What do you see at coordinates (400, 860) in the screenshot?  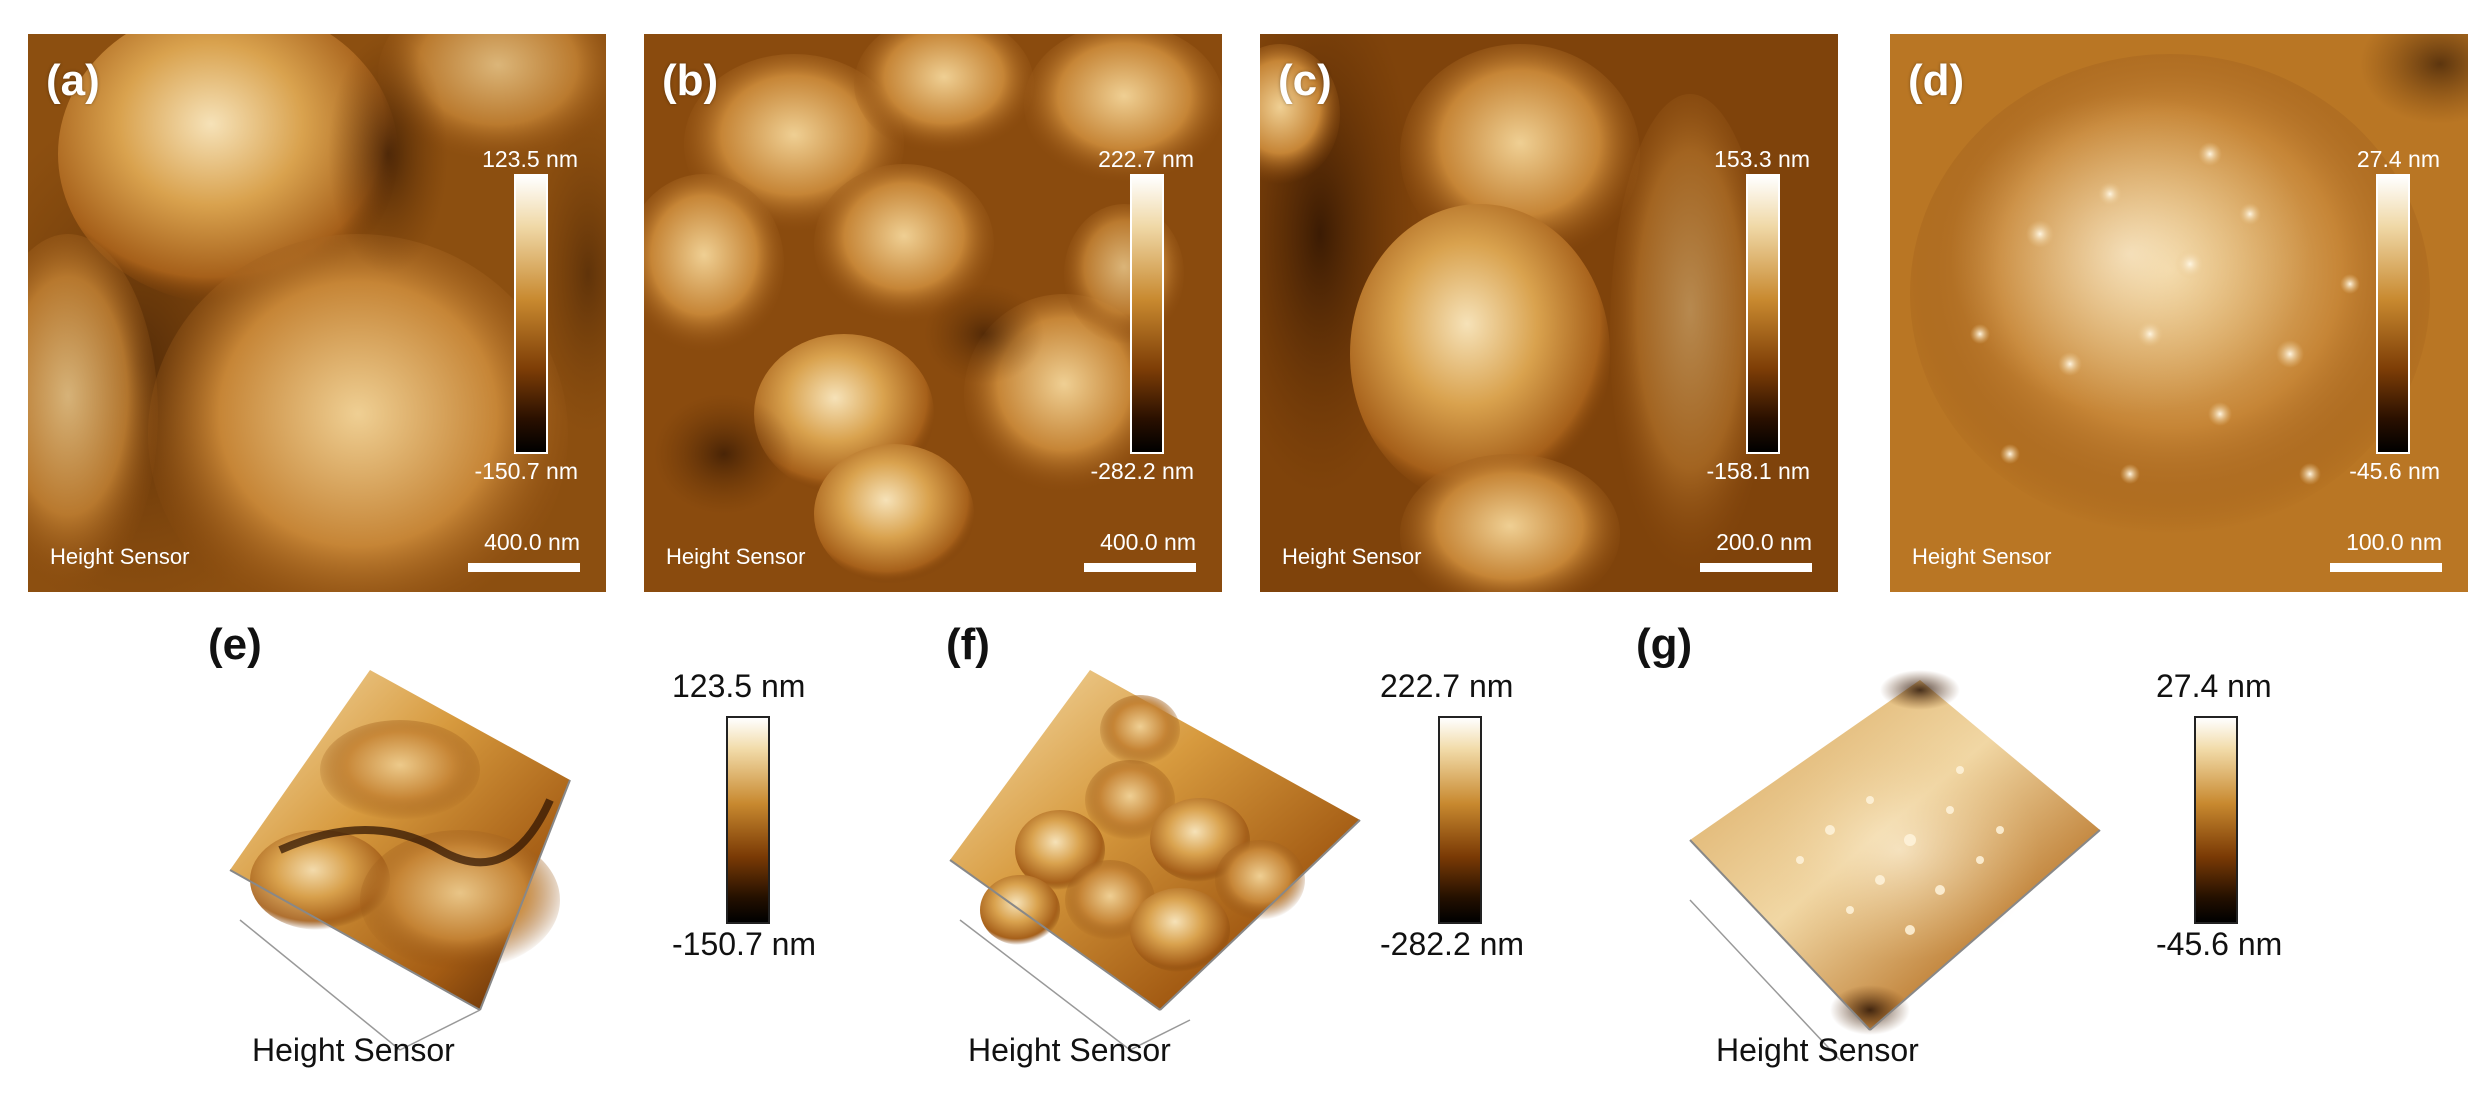 I see `afm-3d-surface-e` at bounding box center [400, 860].